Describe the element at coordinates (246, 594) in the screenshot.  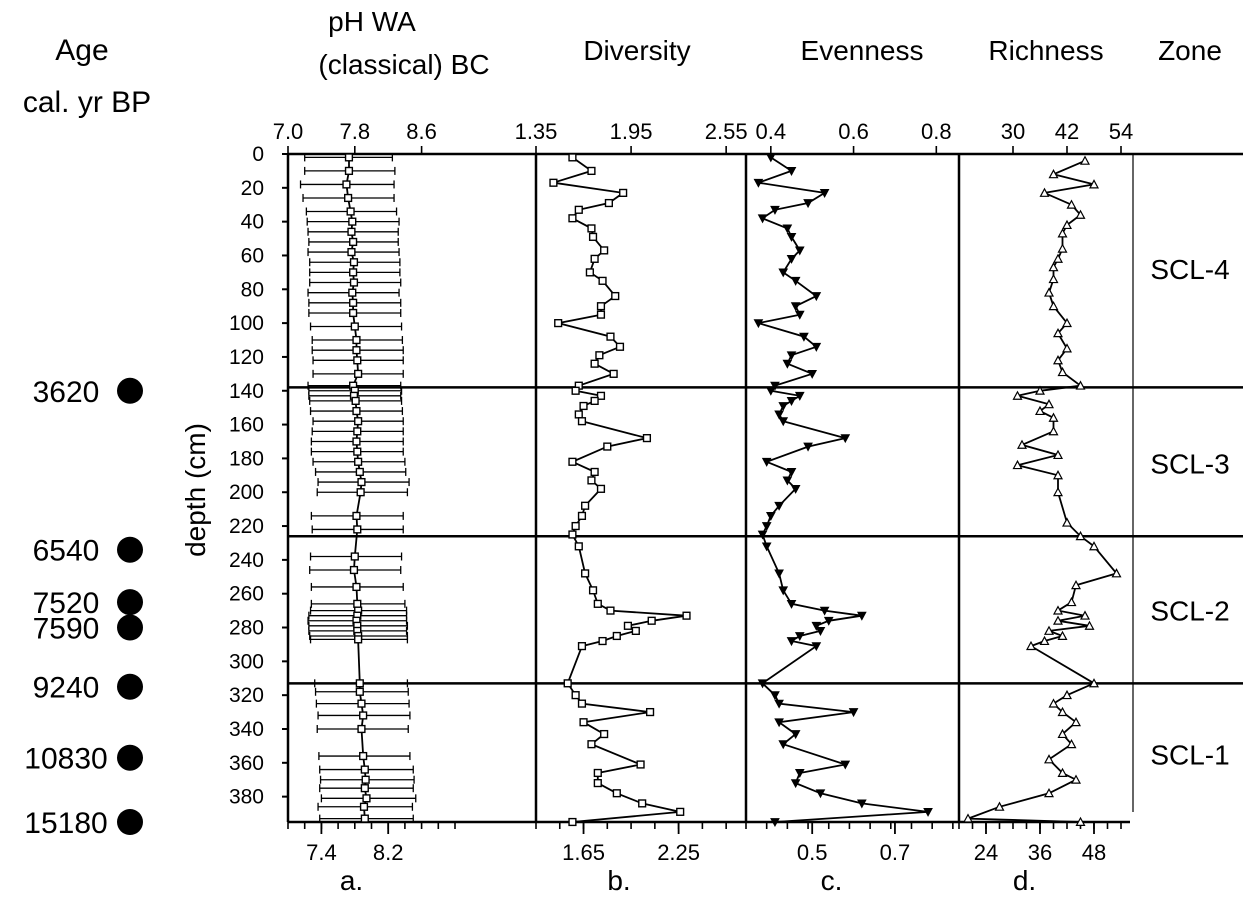
I see `depth-tick-label: 260` at that location.